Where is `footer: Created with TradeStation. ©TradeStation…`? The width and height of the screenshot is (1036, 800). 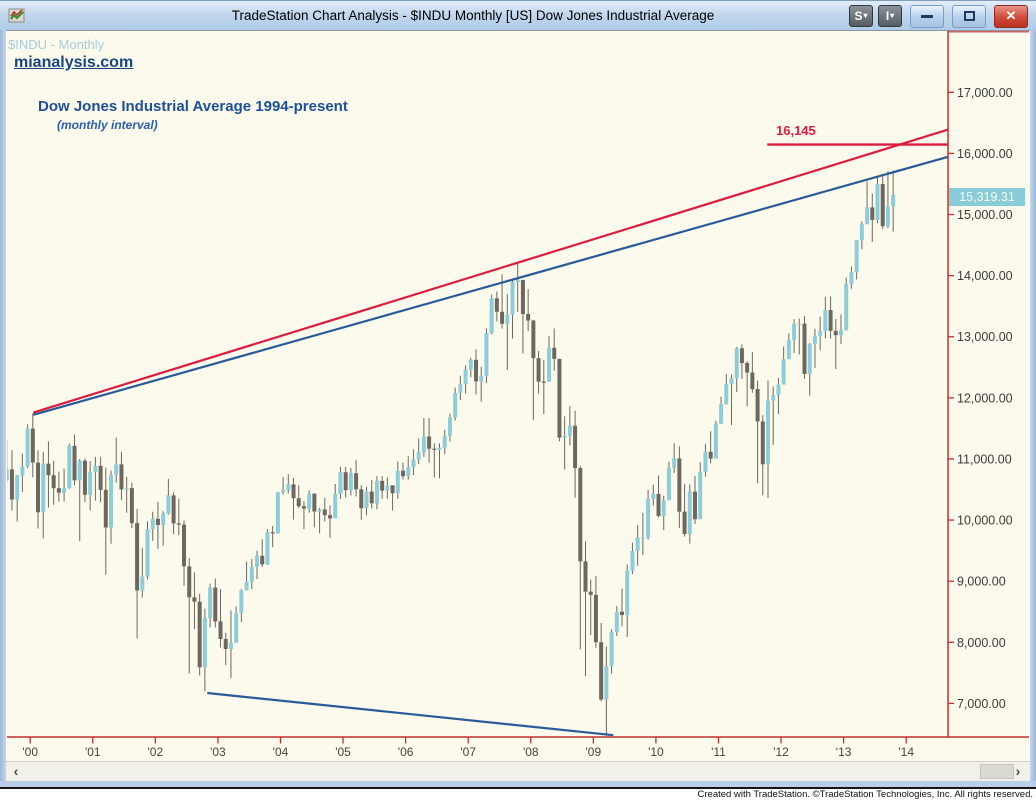
footer: Created with TradeStation. ©TradeStation… is located at coordinates (518, 794).